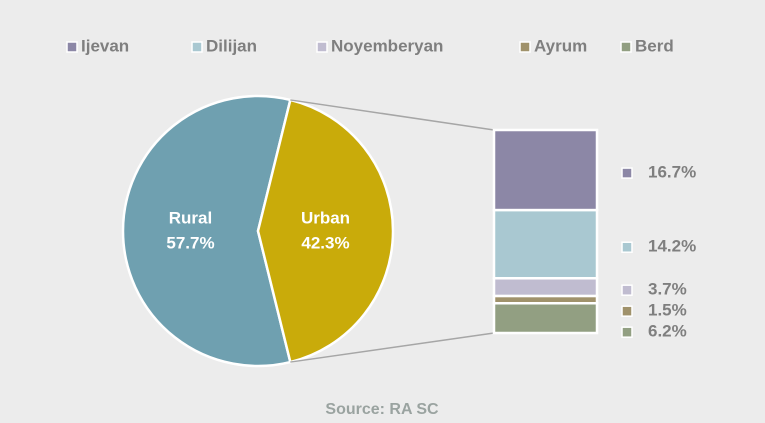 The image size is (765, 423). I want to click on legend-label: Ayrum, so click(560, 45).